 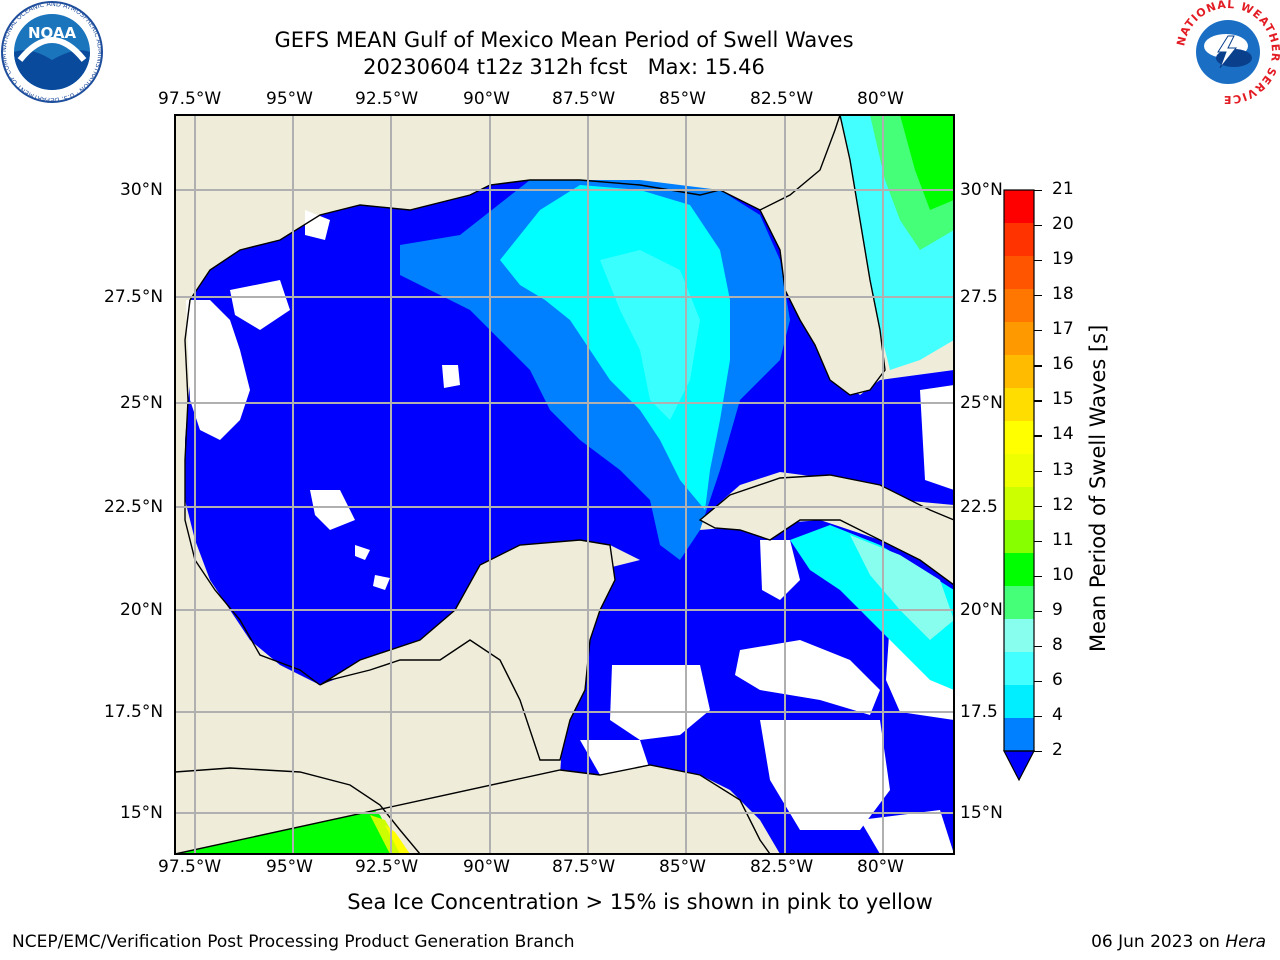 I want to click on swell-band-4-6-inner, so click(x=650, y=335).